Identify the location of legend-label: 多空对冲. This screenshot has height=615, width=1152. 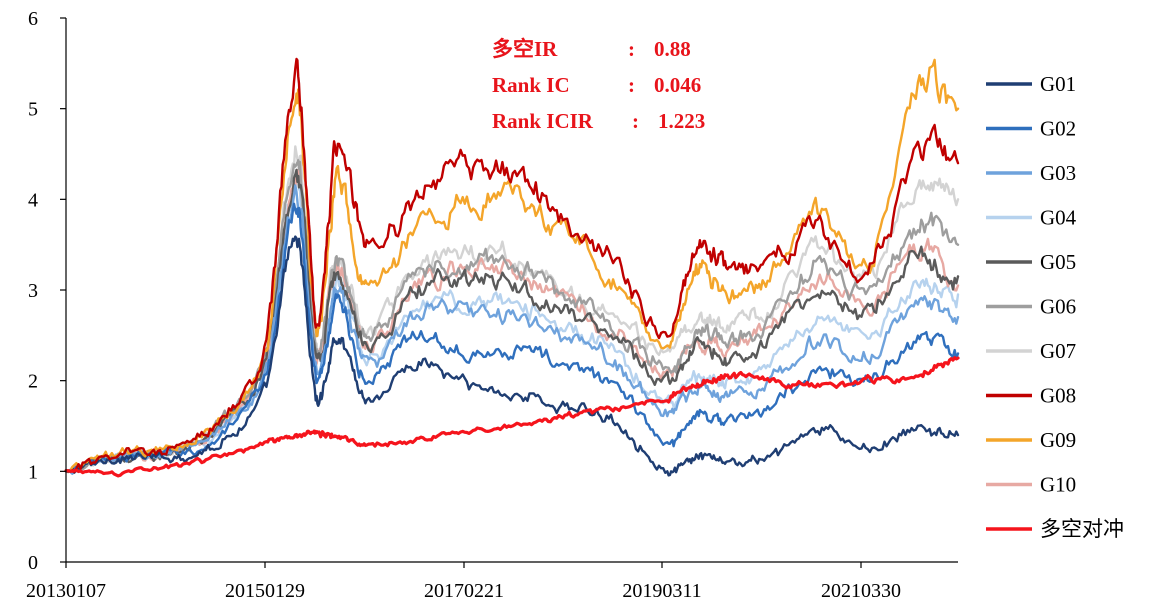
(1082, 529).